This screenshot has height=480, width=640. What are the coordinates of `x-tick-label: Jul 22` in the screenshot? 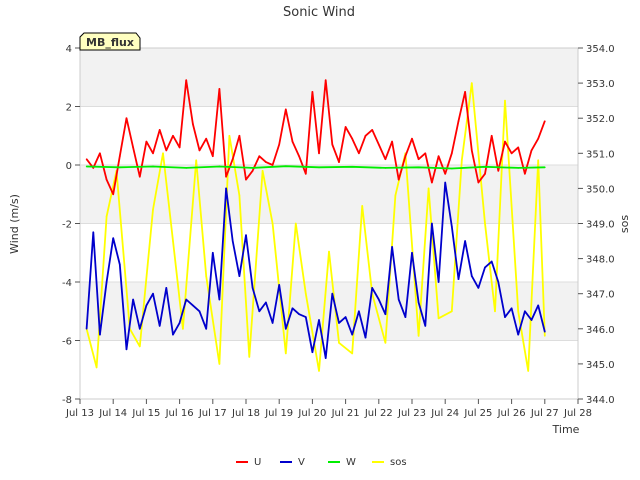 It's located at (378, 413).